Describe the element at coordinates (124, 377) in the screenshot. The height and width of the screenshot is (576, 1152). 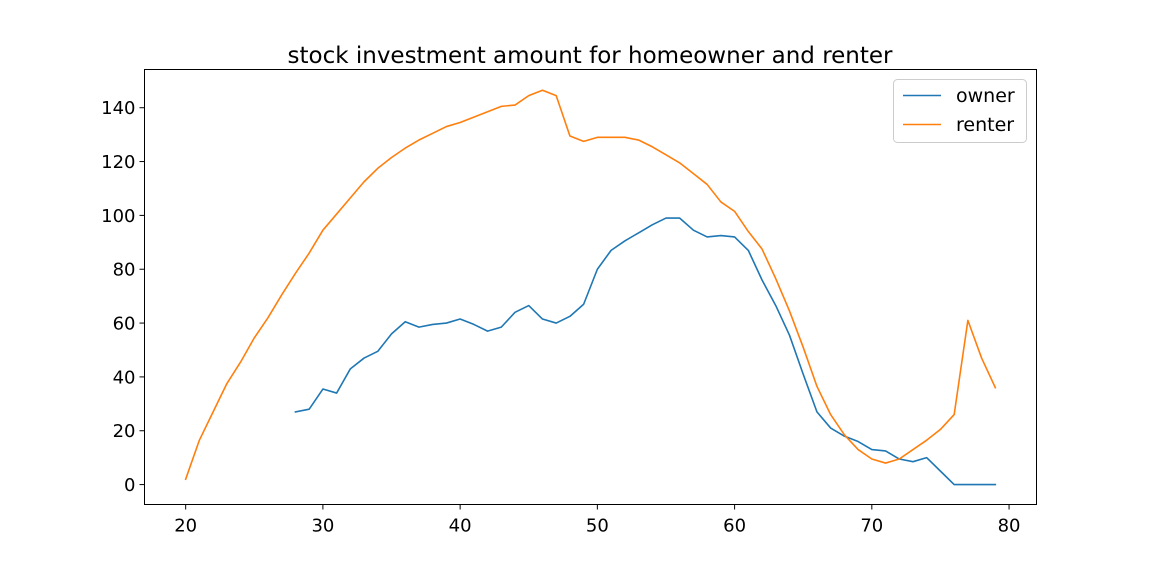
I see `y-tick-label: 40` at that location.